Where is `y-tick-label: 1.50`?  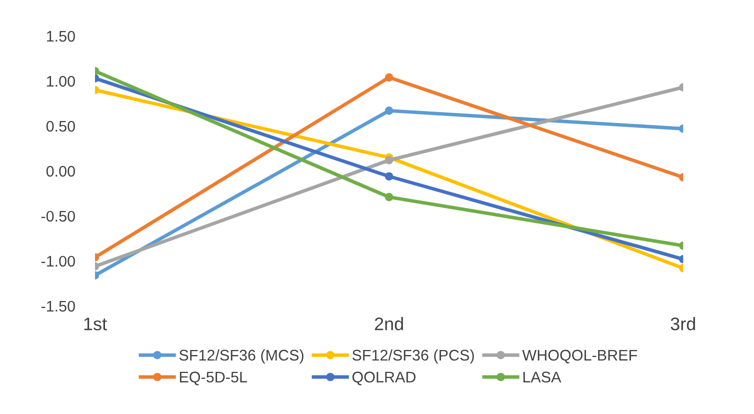 y-tick-label: 1.50 is located at coordinates (60, 36).